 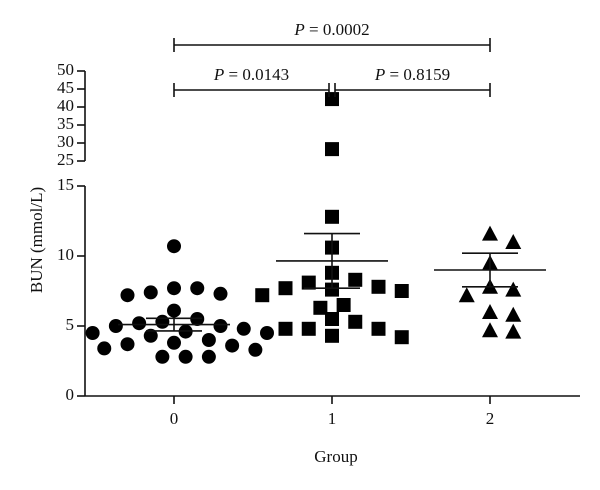 What do you see at coordinates (251, 74) in the screenshot?
I see `p-value: P = 0.0143` at bounding box center [251, 74].